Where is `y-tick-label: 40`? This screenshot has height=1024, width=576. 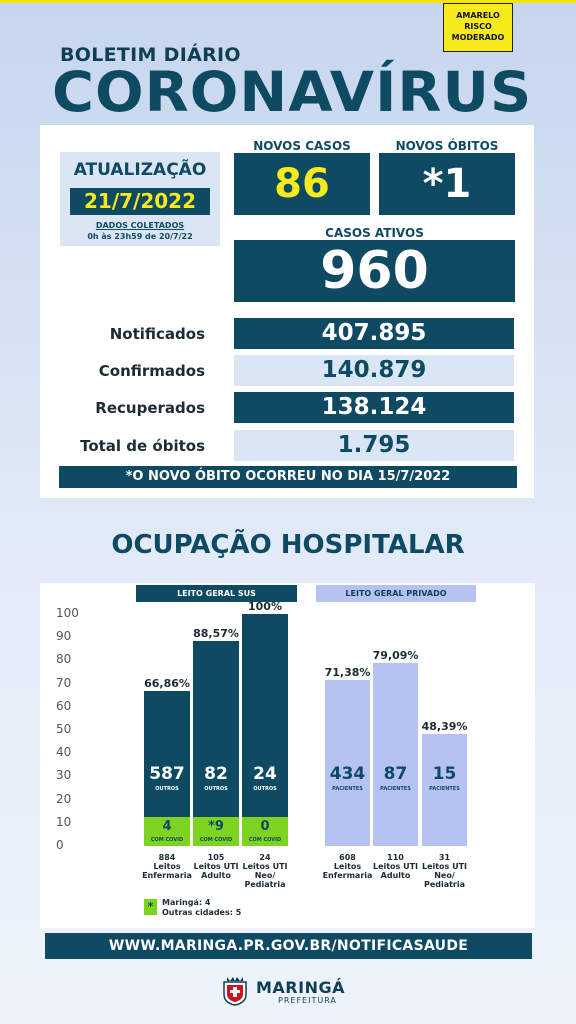
y-tick-label: 40 is located at coordinates (64, 752).